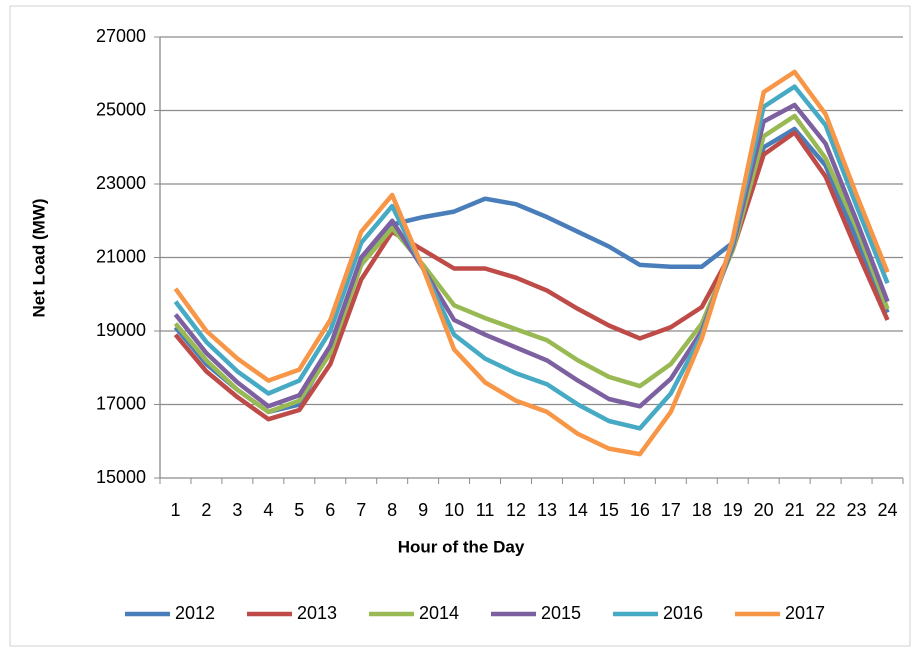  I want to click on x-tick-label: 1, so click(175, 510).